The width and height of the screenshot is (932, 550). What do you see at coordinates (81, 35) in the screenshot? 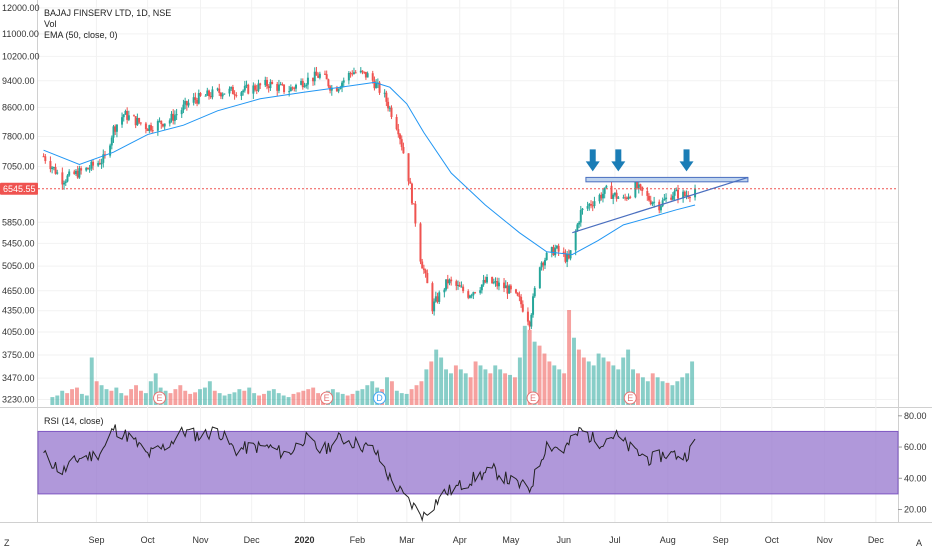
I see `ema-label: EMA (50, close, 0)` at bounding box center [81, 35].